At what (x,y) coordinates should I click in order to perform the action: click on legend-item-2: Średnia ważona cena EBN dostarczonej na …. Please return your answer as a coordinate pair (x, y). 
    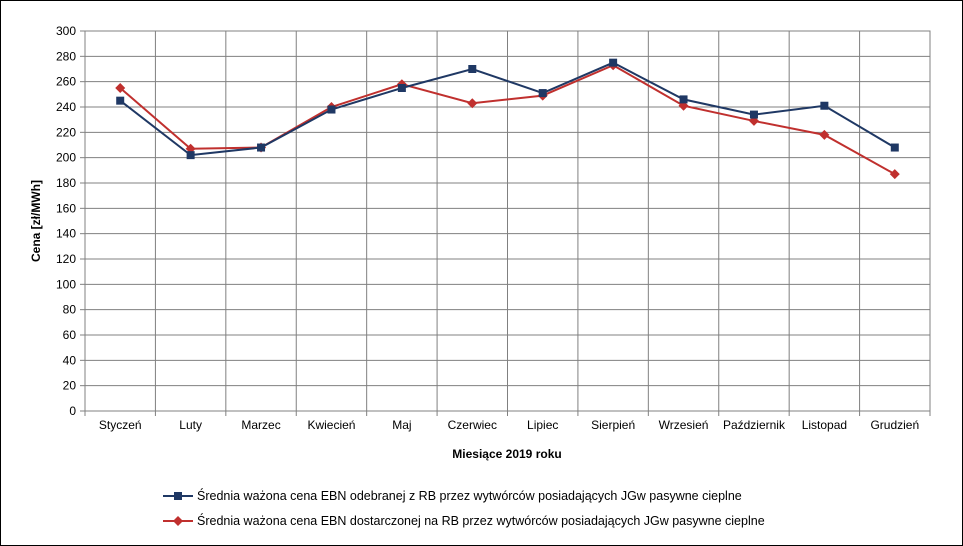
    Looking at the image, I should click on (464, 520).